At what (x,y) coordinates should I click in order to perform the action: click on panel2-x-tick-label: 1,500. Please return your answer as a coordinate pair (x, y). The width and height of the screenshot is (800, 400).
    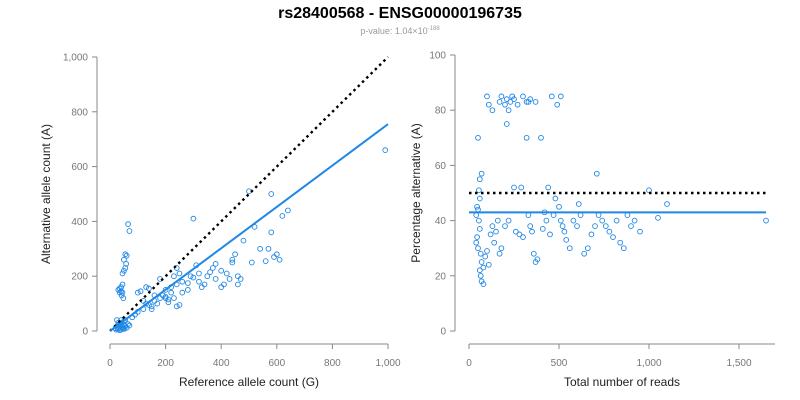
    Looking at the image, I should click on (738, 363).